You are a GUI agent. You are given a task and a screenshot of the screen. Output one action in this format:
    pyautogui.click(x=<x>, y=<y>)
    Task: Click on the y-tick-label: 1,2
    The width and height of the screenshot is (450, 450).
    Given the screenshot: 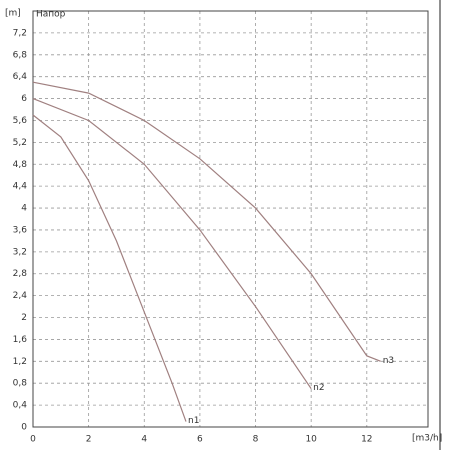 What is the action you would take?
    pyautogui.click(x=20, y=362)
    